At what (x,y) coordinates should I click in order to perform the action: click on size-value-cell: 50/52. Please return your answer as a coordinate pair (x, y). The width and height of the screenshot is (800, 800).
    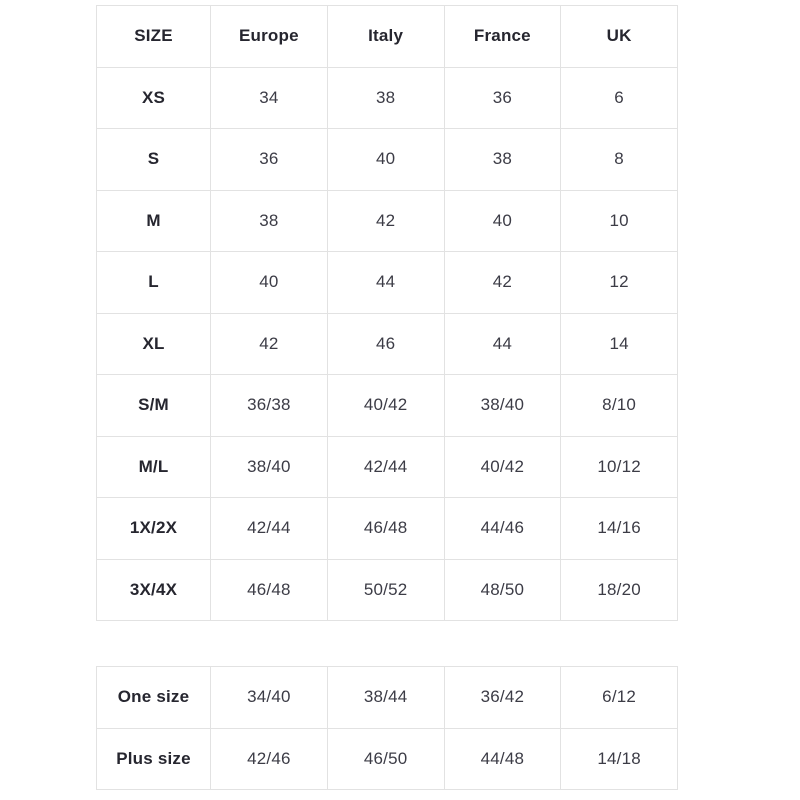
    Looking at the image, I should click on (385, 589).